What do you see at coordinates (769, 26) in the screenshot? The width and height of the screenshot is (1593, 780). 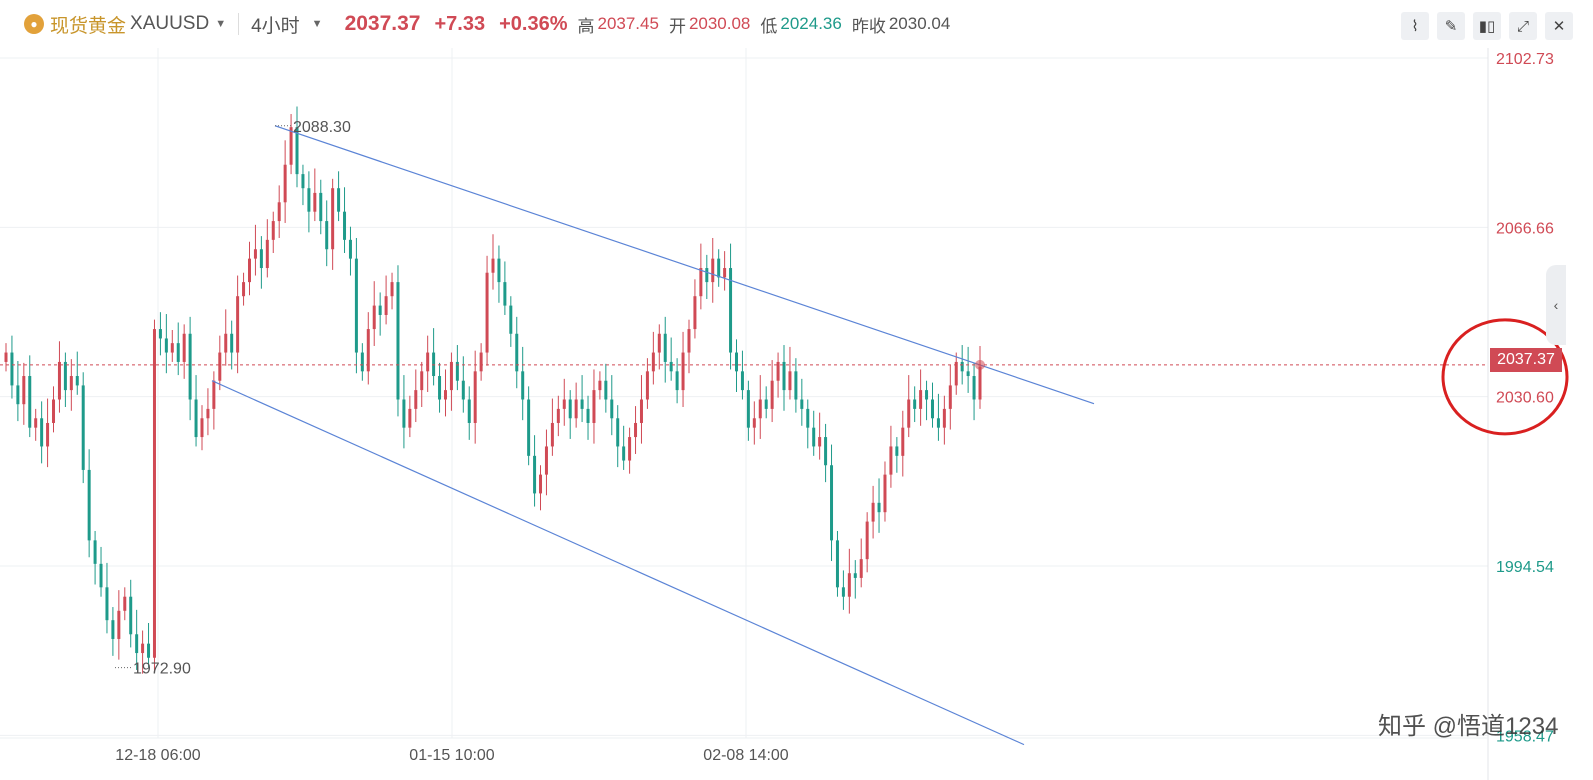 I see `low-label: 低` at bounding box center [769, 26].